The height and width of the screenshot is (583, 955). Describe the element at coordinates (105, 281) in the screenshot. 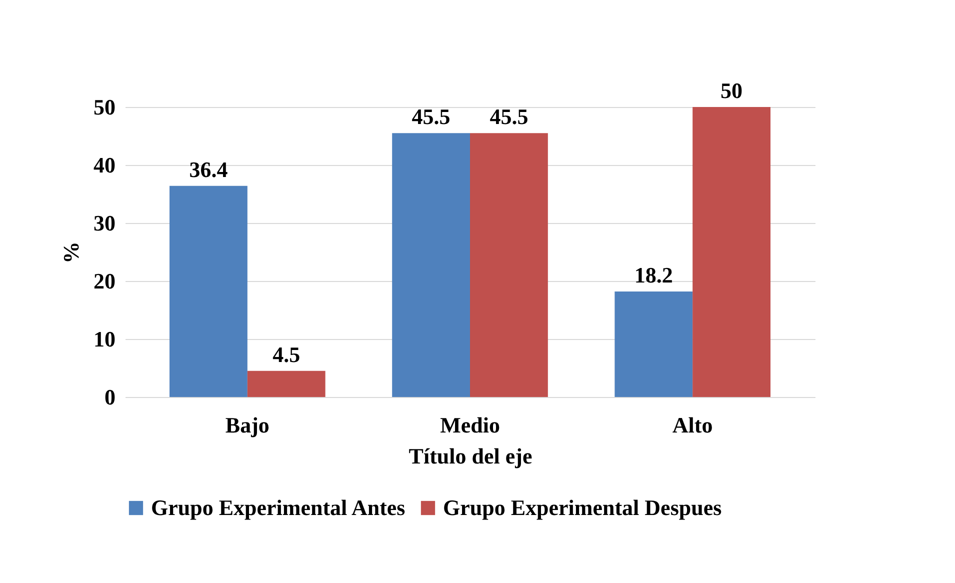

I see `y-tick-label: 20` at that location.